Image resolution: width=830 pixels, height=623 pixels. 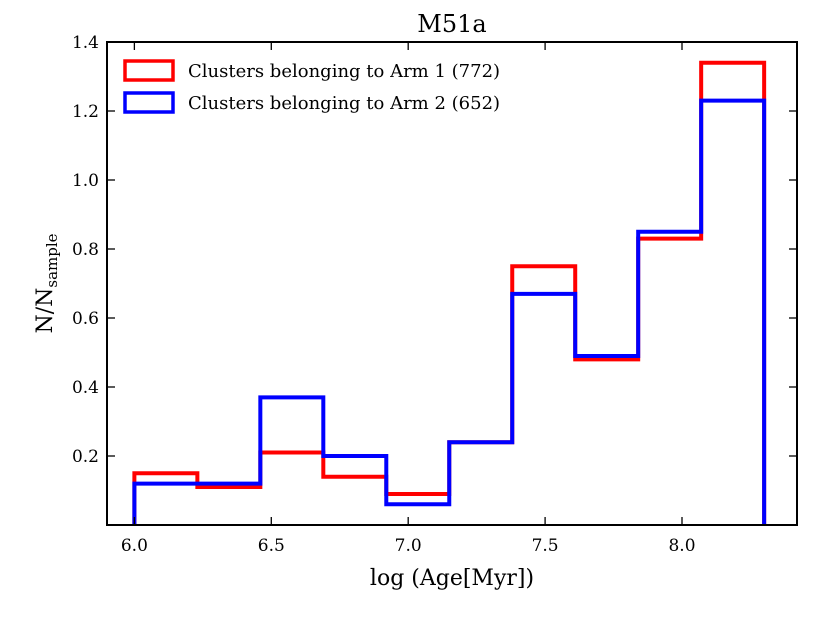 I want to click on y-tick-label: 0.8, so click(x=85, y=250).